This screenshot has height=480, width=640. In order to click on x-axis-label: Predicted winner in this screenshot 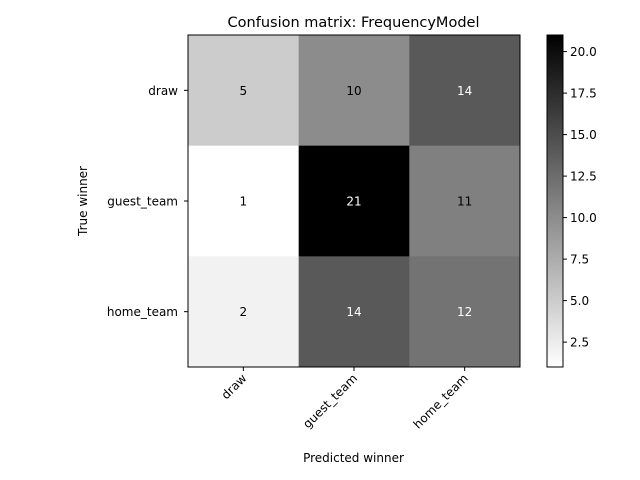, I will do `click(353, 458)`.